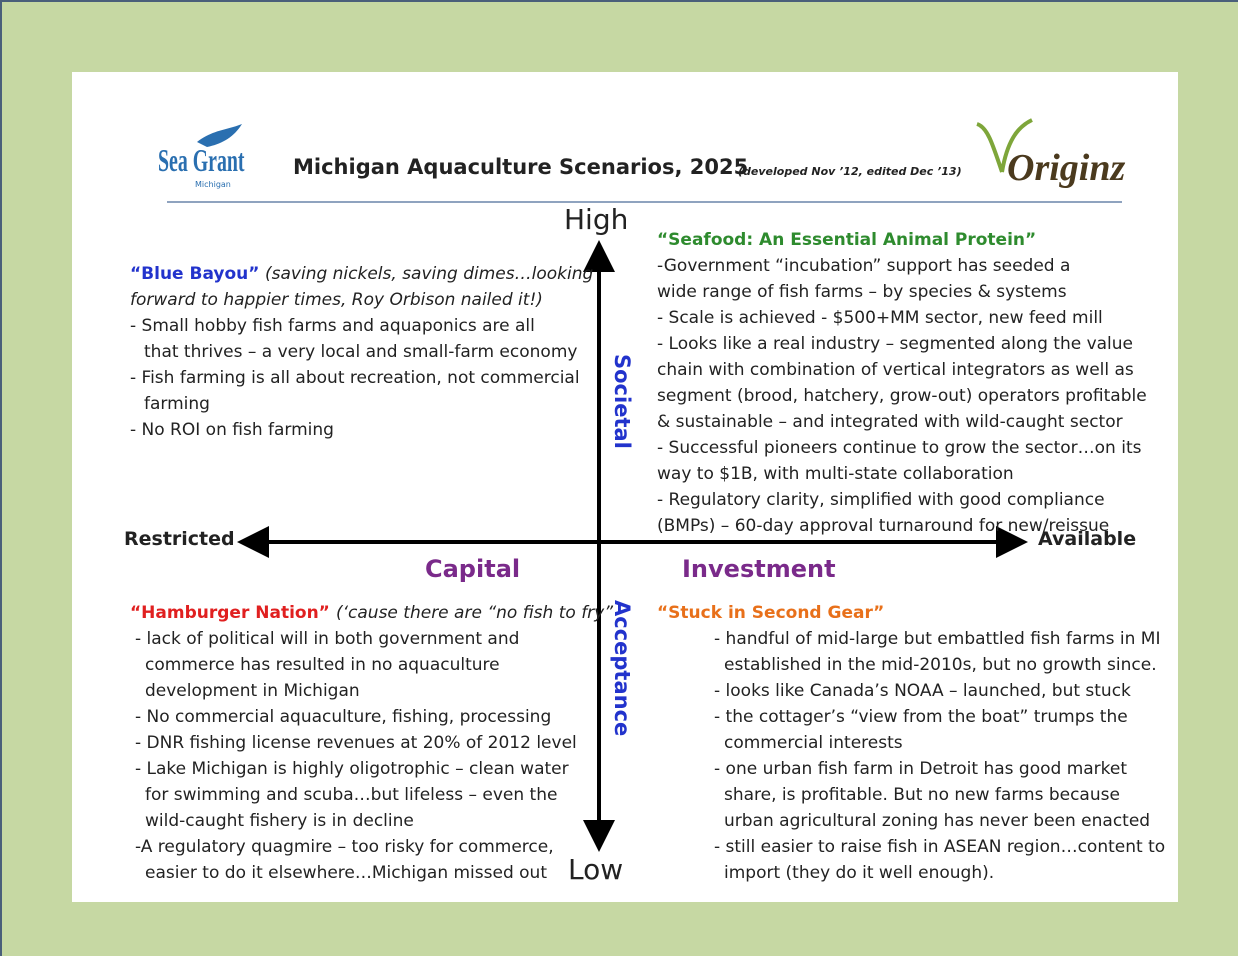 The image size is (1238, 958). I want to click on axis-upper-label: Societal, so click(622, 401).